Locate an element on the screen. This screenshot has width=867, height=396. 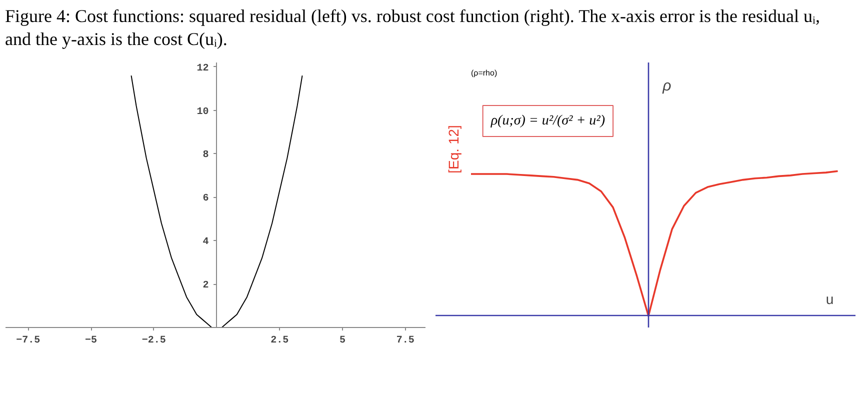
chart-title: Figure 4: Cost functions: squared residual (left) vs. robust cost function (right). The x-axis error is the residual uᵢ, and the y-axis is the cost C(uᵢ). is located at coordinates (413, 28).